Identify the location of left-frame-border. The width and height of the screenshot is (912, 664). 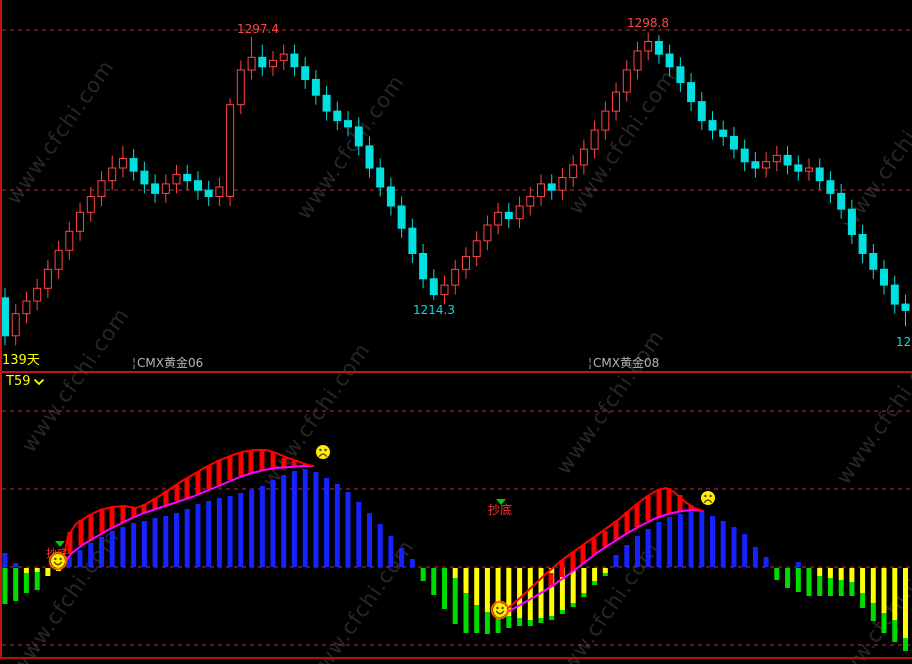
(1, 329).